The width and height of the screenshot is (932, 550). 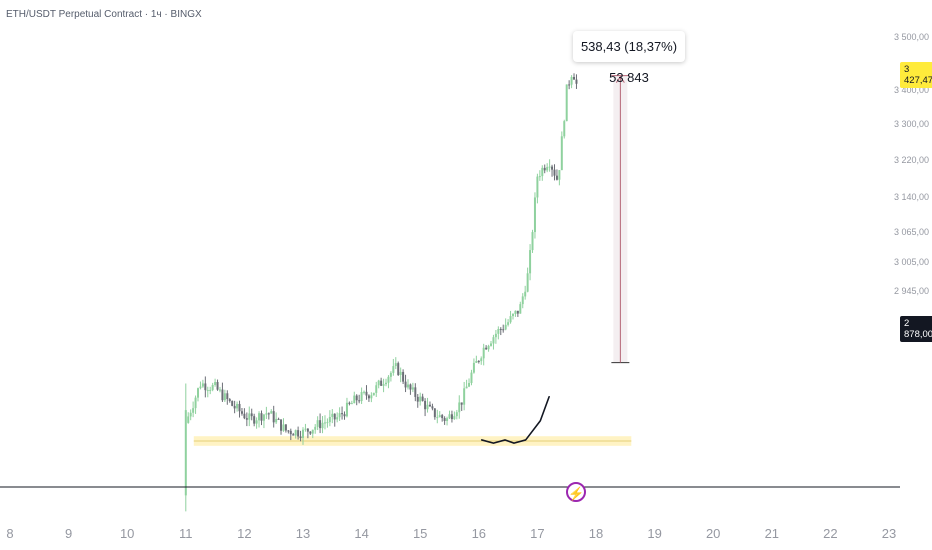 What do you see at coordinates (420, 533) in the screenshot?
I see `x-tick-label: 15` at bounding box center [420, 533].